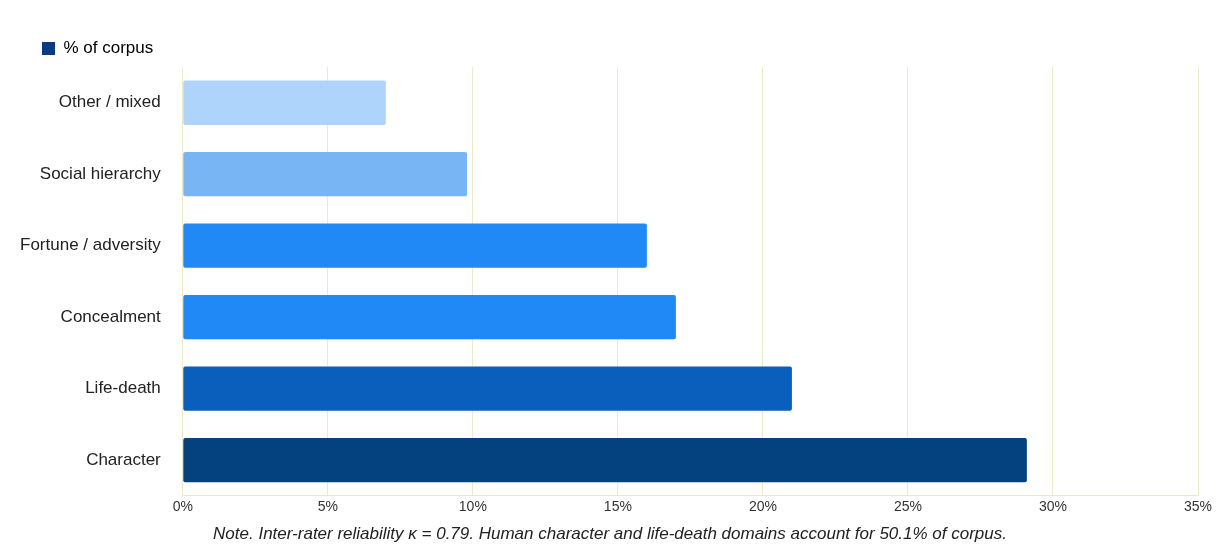  Describe the element at coordinates (182, 506) in the screenshot. I see `x-tick-label: 0%` at that location.